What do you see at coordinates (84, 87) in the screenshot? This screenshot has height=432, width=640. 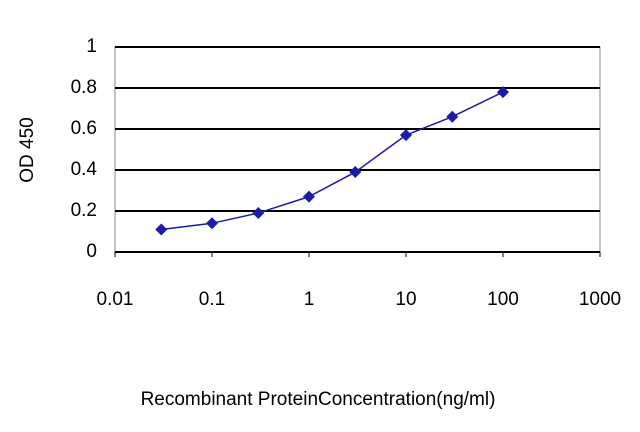 I see `y-tick-label: 0.8` at bounding box center [84, 87].